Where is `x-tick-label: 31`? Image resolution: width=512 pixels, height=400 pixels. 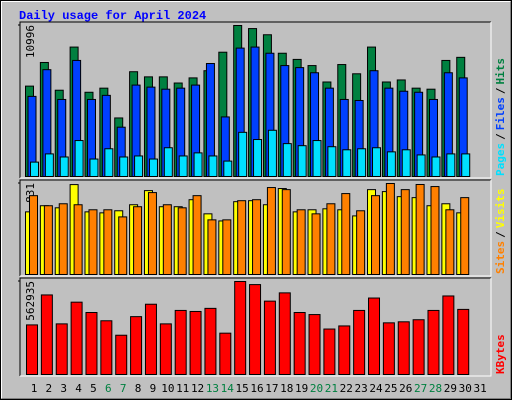 x-tick-label: 31 is located at coordinates (479, 388).